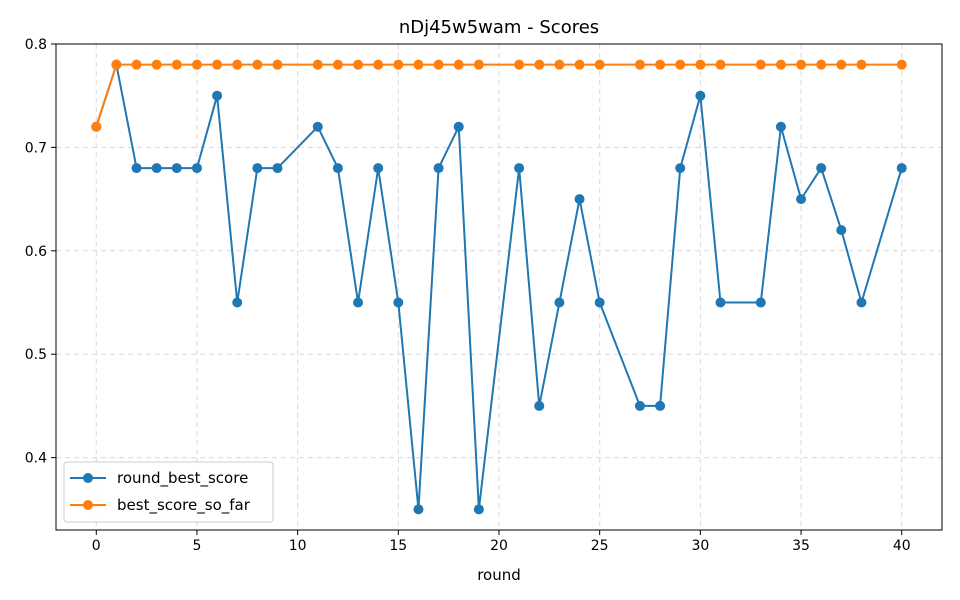 This screenshot has height=600, width=960. What do you see at coordinates (96, 546) in the screenshot?
I see `x-tick-label: 0` at bounding box center [96, 546].